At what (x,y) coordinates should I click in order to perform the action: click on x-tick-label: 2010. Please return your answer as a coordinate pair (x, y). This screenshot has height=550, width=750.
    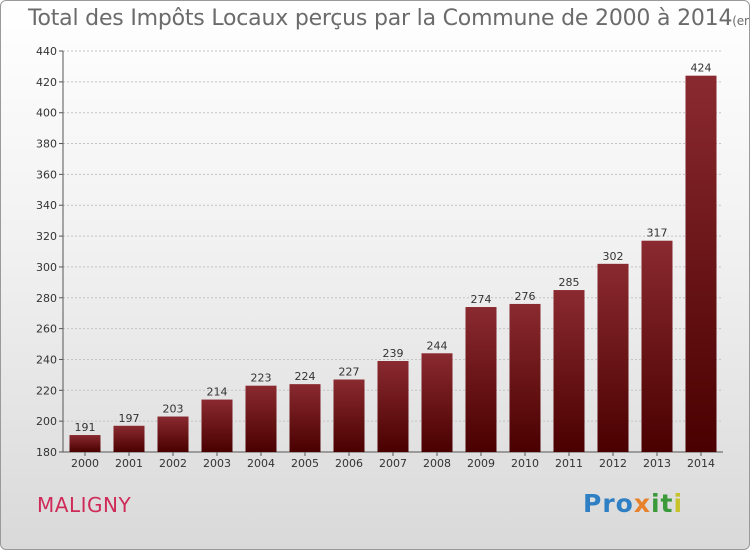
    Looking at the image, I should click on (525, 463).